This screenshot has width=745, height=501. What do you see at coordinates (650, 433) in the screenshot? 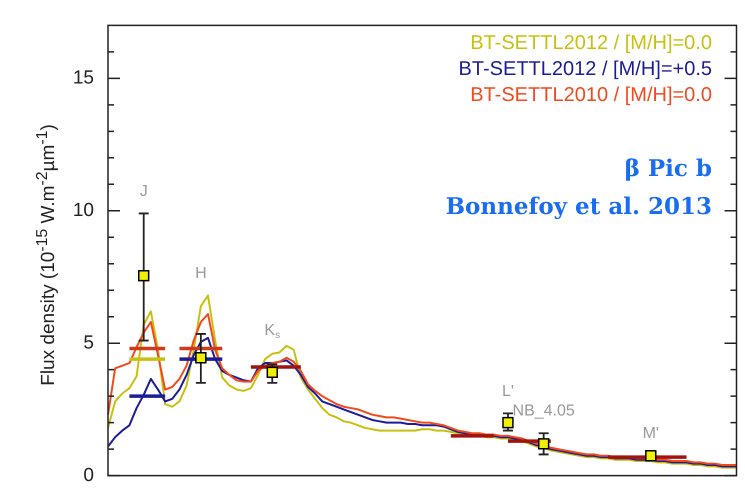
I see `annotation: M'` at bounding box center [650, 433].